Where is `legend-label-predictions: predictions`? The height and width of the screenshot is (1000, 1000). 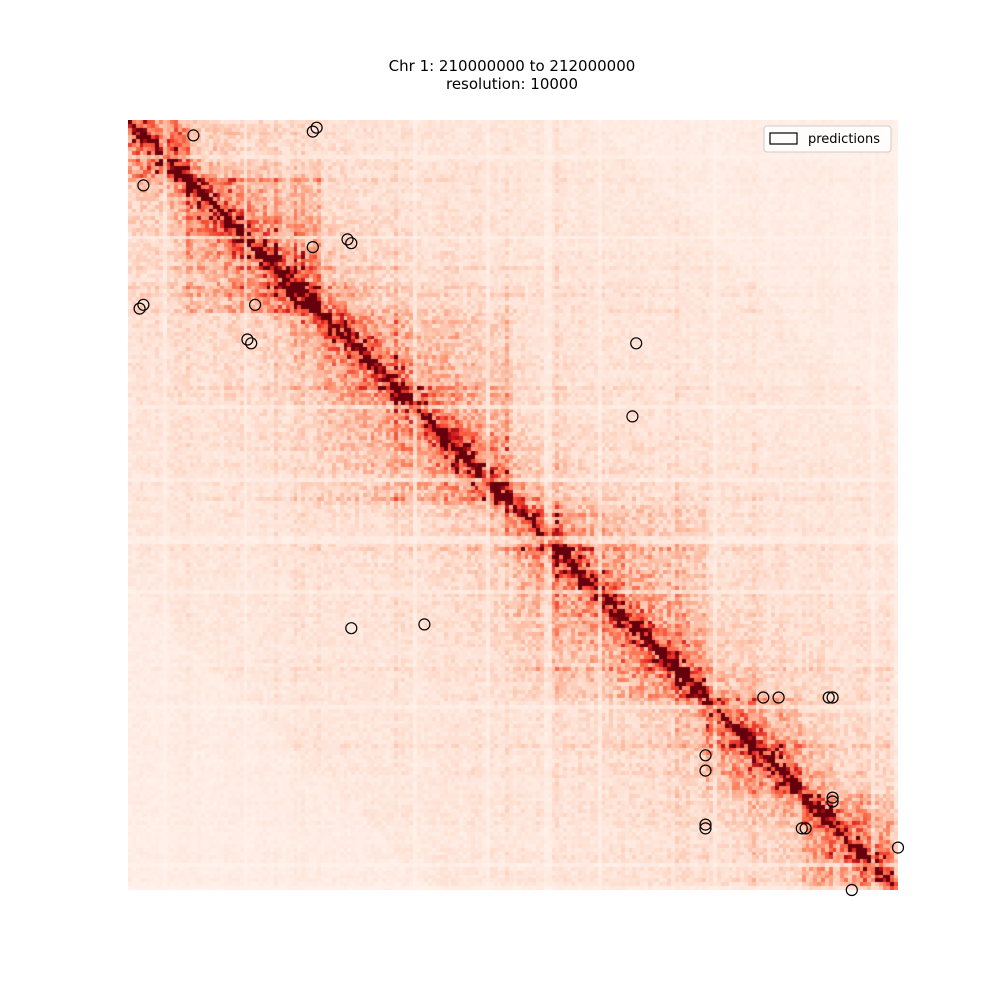
legend-label-predictions: predictions is located at coordinates (844, 139).